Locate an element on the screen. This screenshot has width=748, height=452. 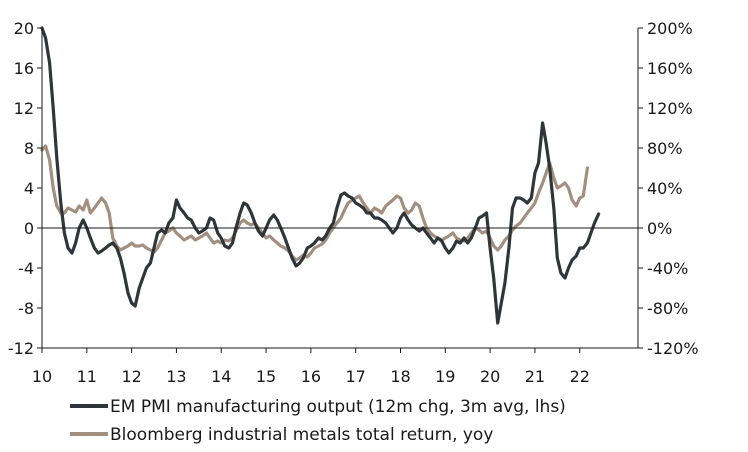
y-left-tick-label: -12 is located at coordinates (21, 348).